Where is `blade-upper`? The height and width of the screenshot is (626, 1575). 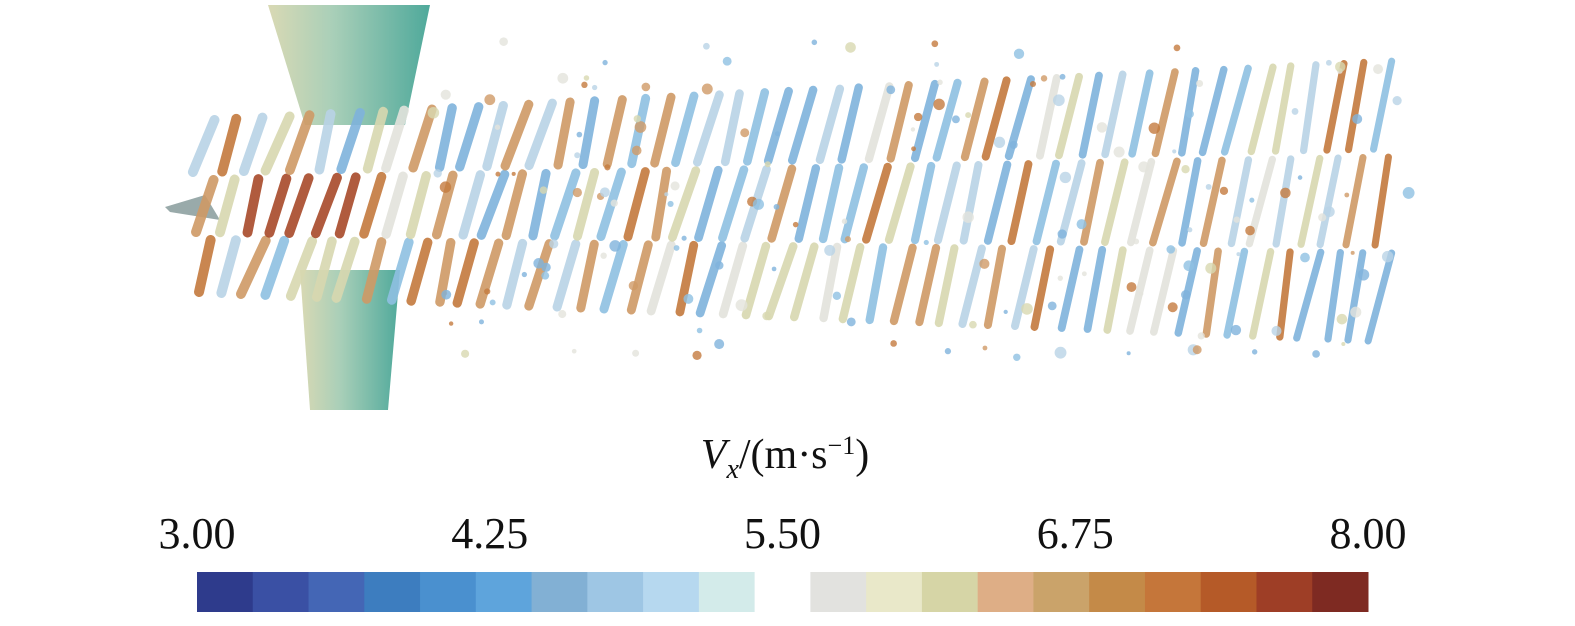
blade-upper is located at coordinates (349, 65).